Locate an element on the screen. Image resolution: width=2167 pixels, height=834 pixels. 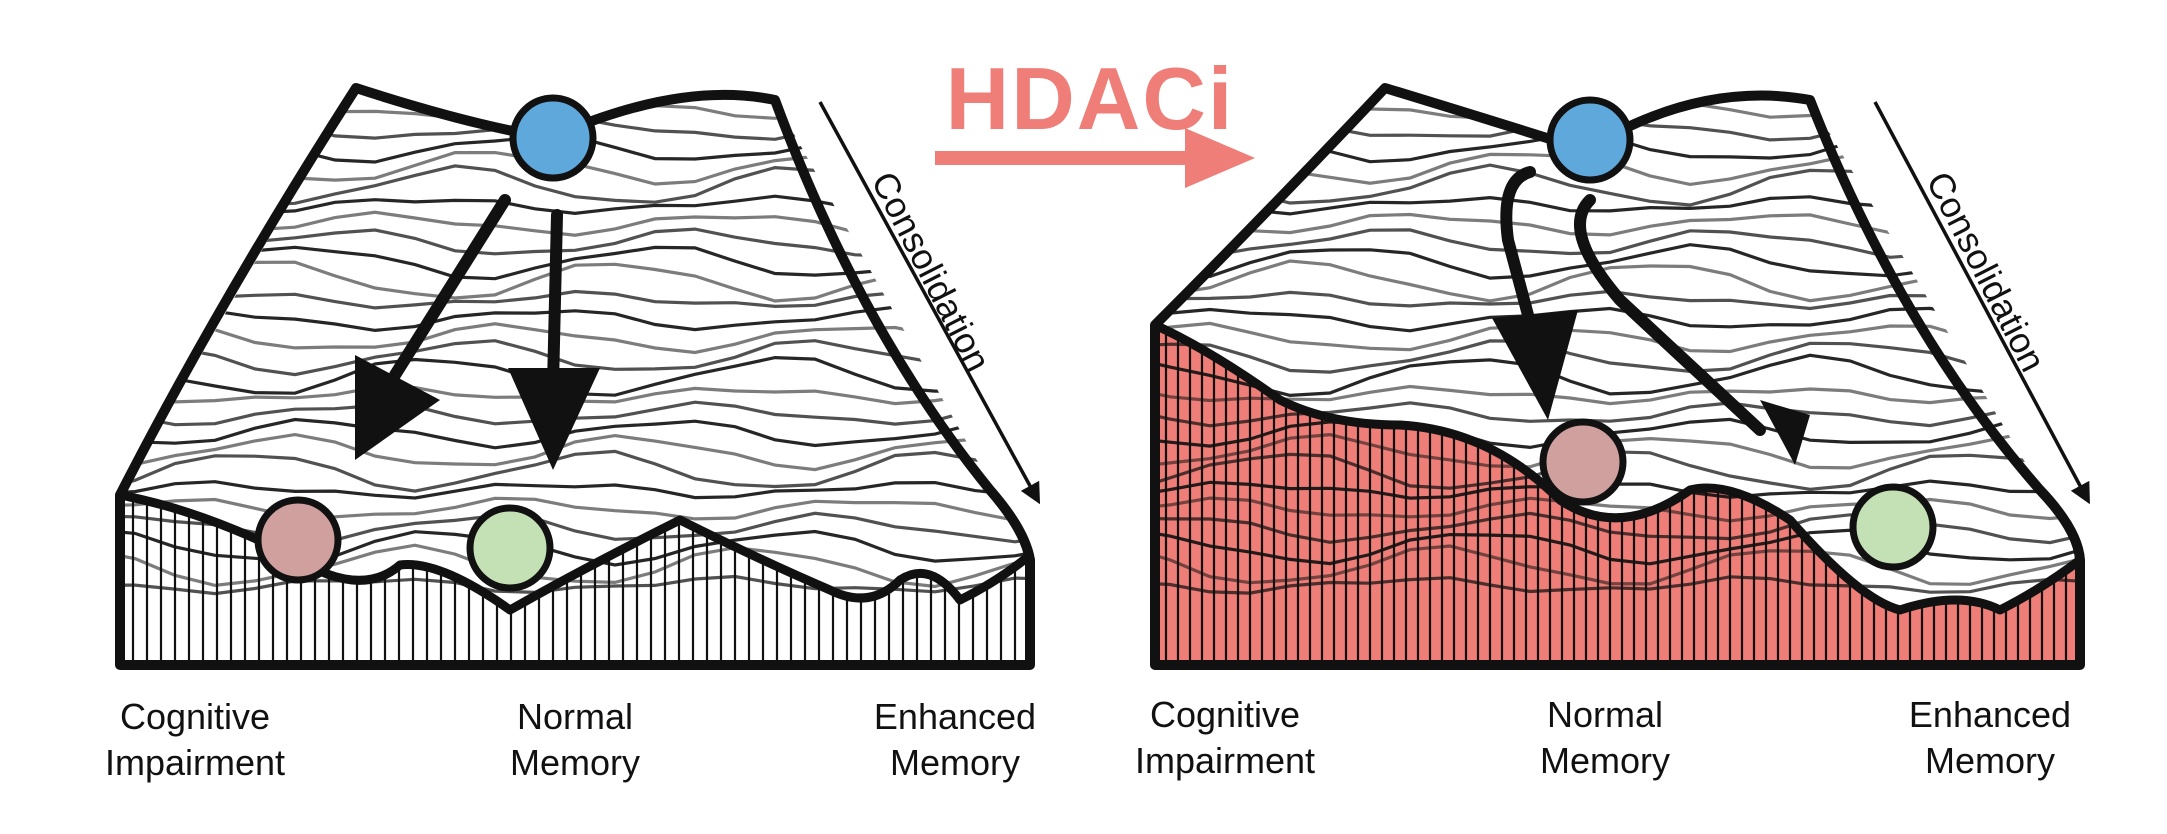
label-normal-memory-left: Normal Memory is located at coordinates (574, 739).